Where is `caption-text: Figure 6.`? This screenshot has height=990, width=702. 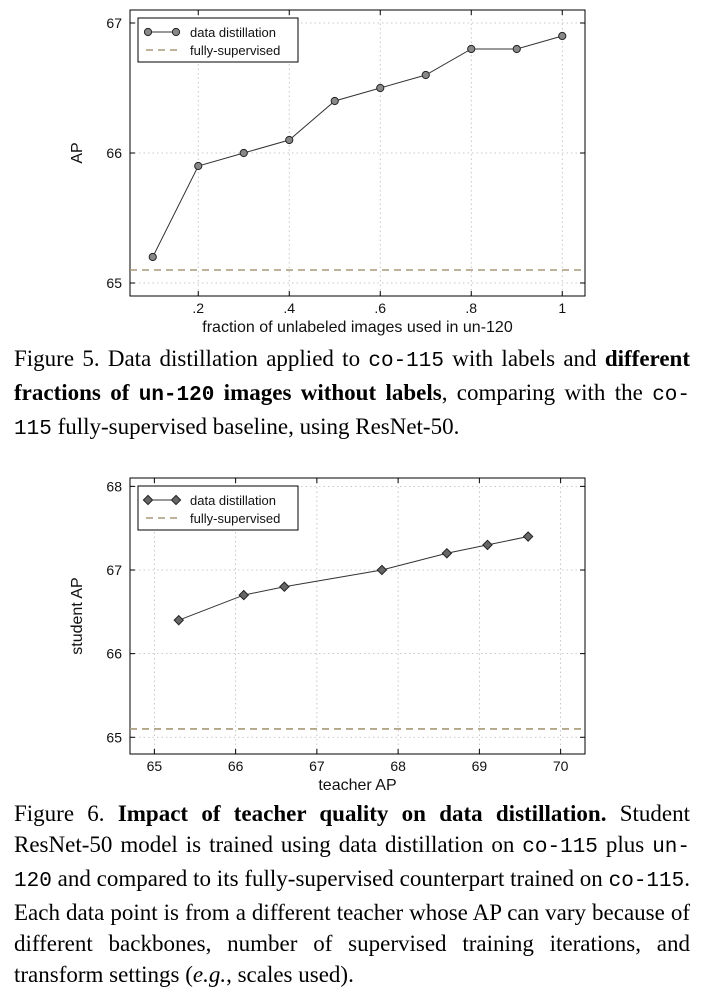
caption-text: Figure 6. is located at coordinates (66, 813).